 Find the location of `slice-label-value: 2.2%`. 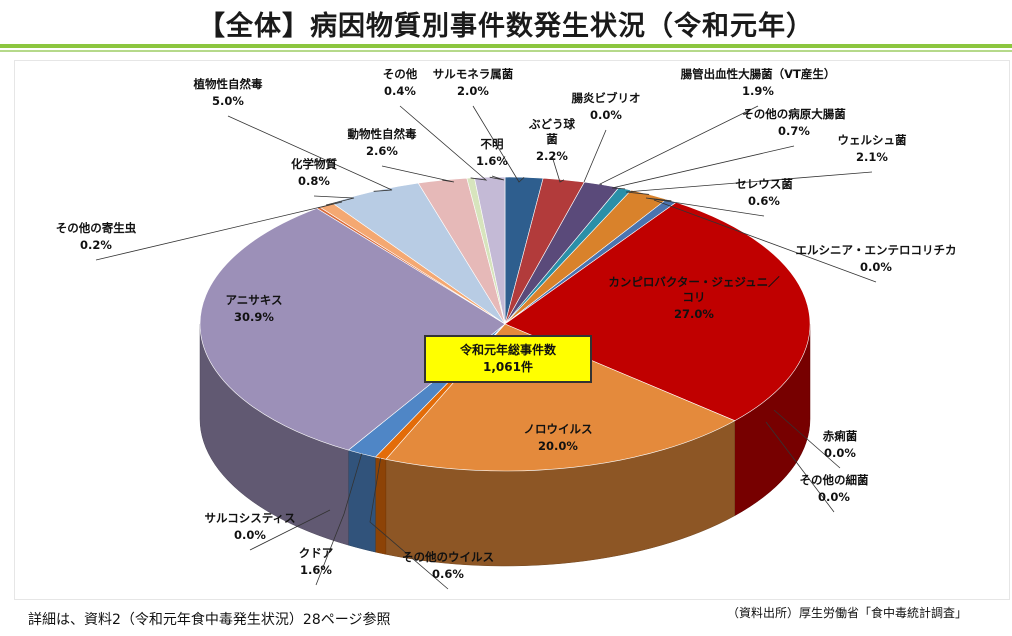

slice-label-value: 2.2% is located at coordinates (552, 156).